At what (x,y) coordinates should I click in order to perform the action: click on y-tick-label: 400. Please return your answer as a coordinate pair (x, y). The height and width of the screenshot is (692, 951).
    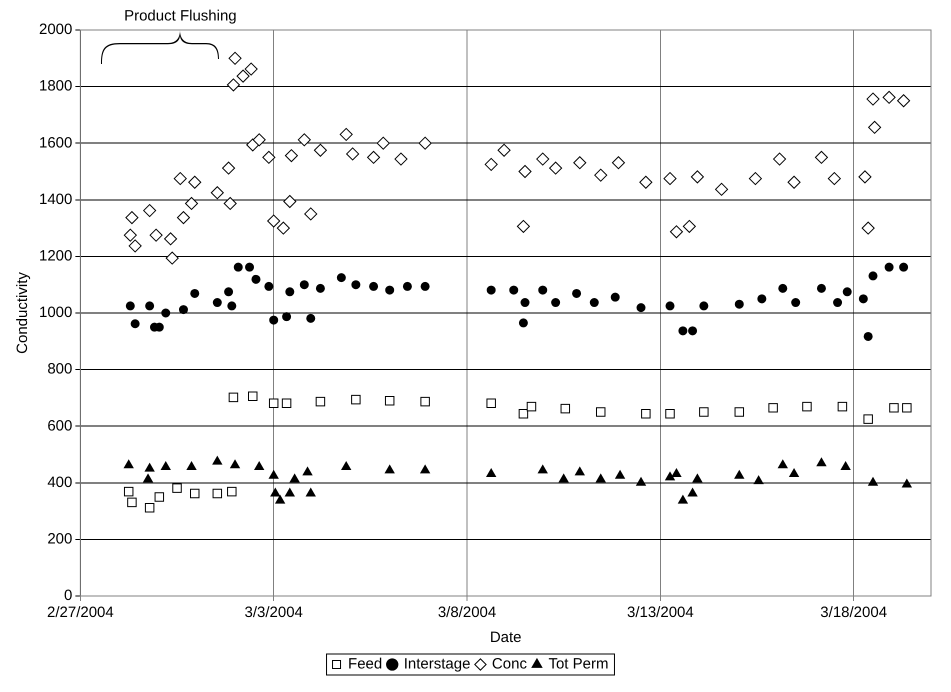
    Looking at the image, I should click on (59, 482).